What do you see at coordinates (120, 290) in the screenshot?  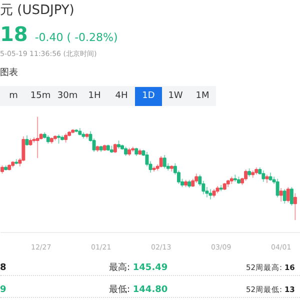 I see `text: 最低:` at bounding box center [120, 290].